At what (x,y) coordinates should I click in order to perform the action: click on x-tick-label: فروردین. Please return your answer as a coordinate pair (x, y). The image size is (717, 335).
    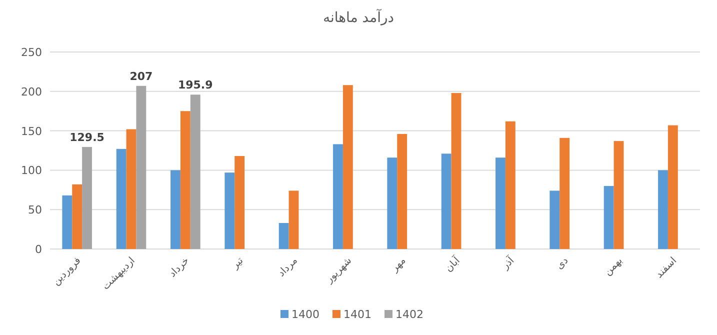
    Looking at the image, I should click on (67, 271).